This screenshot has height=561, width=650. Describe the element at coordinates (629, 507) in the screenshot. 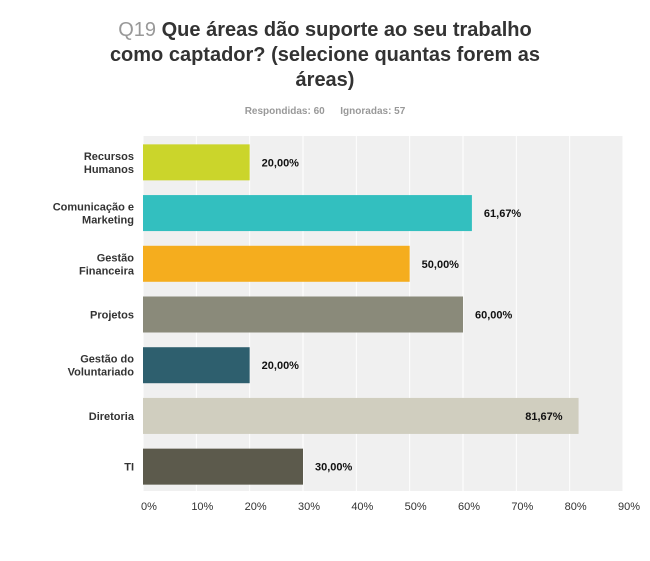

I see `x-tick-label: 90%` at that location.